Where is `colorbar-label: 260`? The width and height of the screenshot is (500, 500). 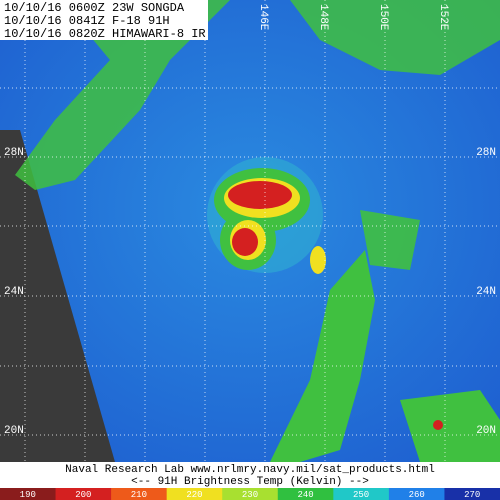 colorbar-label: 260 is located at coordinates (417, 495).